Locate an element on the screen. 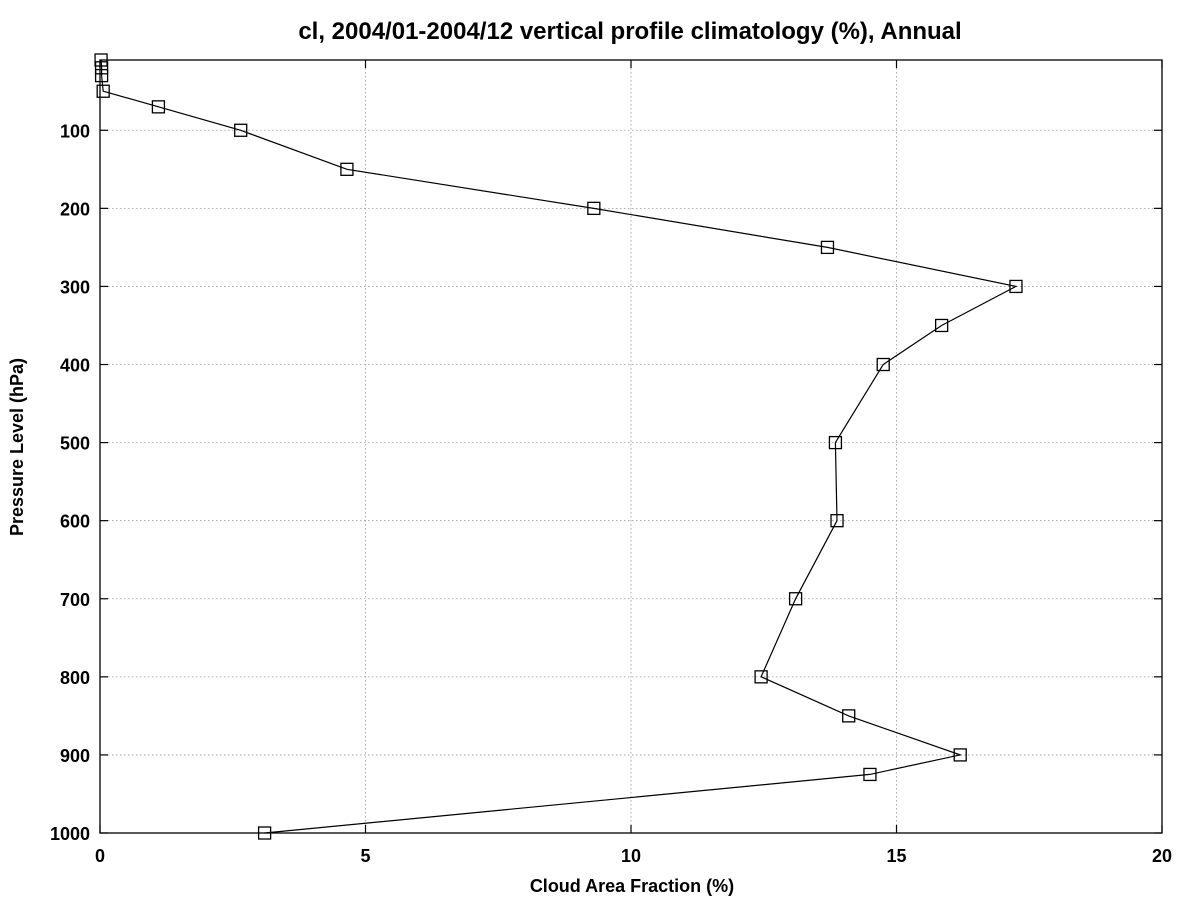  x-axis-label: Cloud Area Fraction (%) is located at coordinates (632, 886).